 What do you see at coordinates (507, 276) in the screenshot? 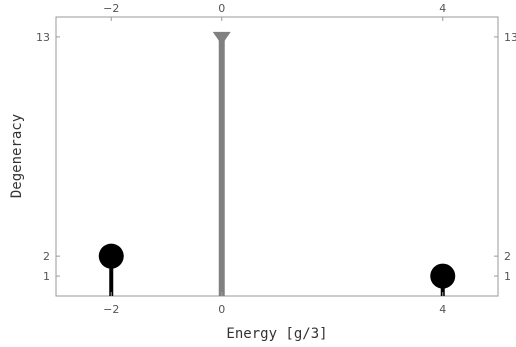
I see `y-tick-label-right: 1` at bounding box center [507, 276].